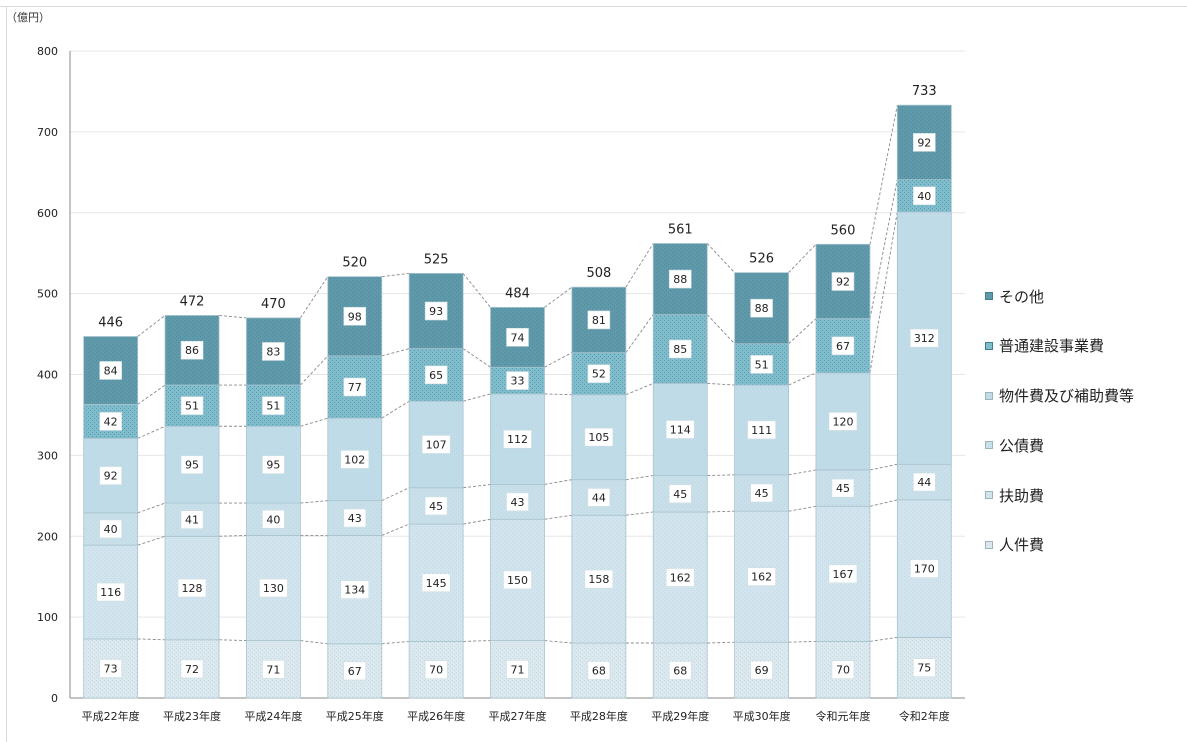 The width and height of the screenshot is (1187, 742). Describe the element at coordinates (54, 698) in the screenshot. I see `y-tick-label: 0` at that location.